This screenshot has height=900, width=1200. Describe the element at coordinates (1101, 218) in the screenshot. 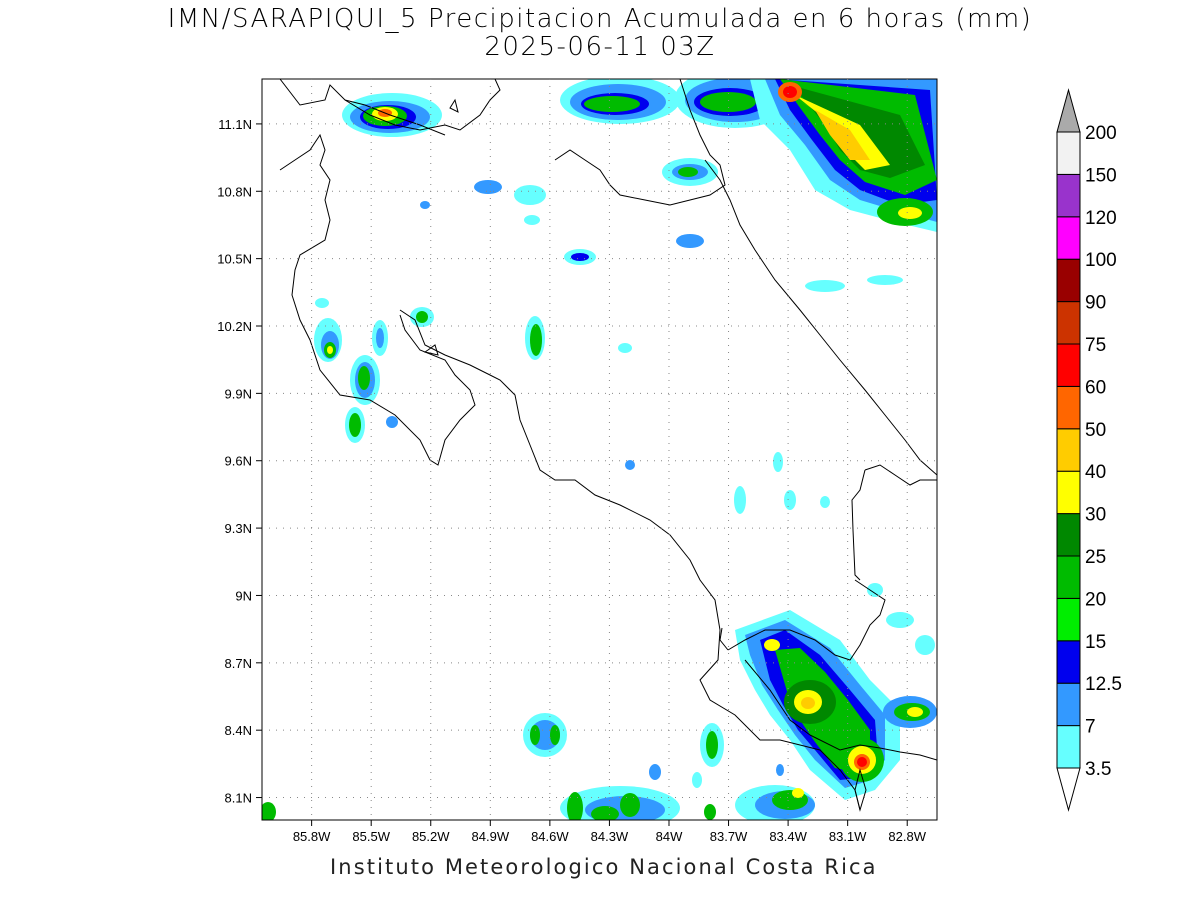

I see `colorbar-label: 120` at that location.